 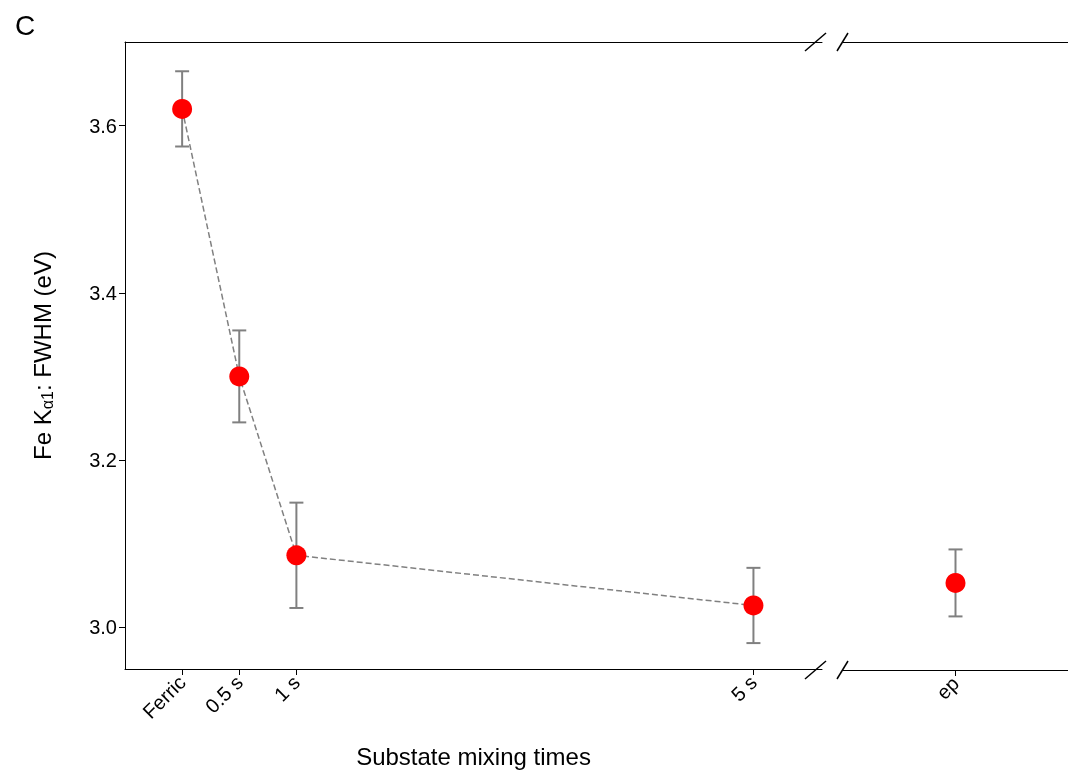 What do you see at coordinates (287, 688) in the screenshot?
I see `x-tick-label: 1 s` at bounding box center [287, 688].